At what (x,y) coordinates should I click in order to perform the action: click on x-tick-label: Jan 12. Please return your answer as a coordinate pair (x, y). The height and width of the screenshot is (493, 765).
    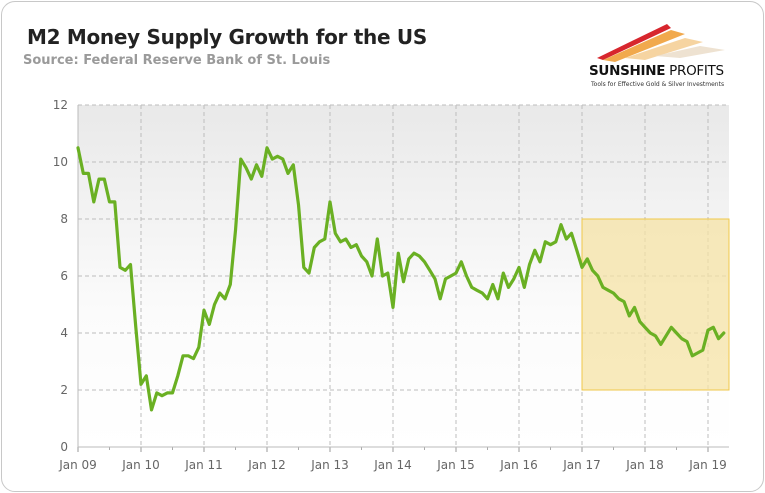
    Looking at the image, I should click on (266, 465).